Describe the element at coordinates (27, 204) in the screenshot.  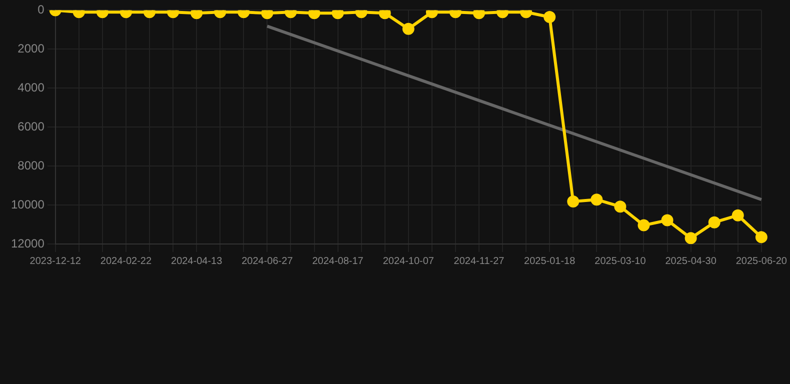
I see `y-tick-label: 10000` at that location.